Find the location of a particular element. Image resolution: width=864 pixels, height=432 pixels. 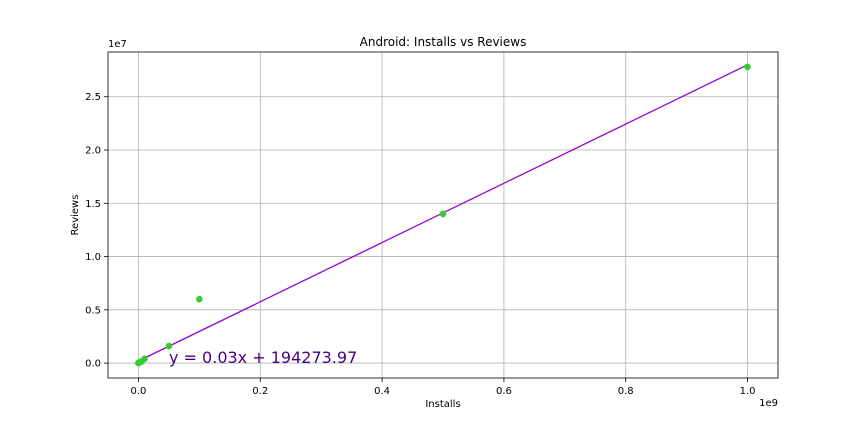

x-axis-offset-label: 1e9 is located at coordinates (768, 403).